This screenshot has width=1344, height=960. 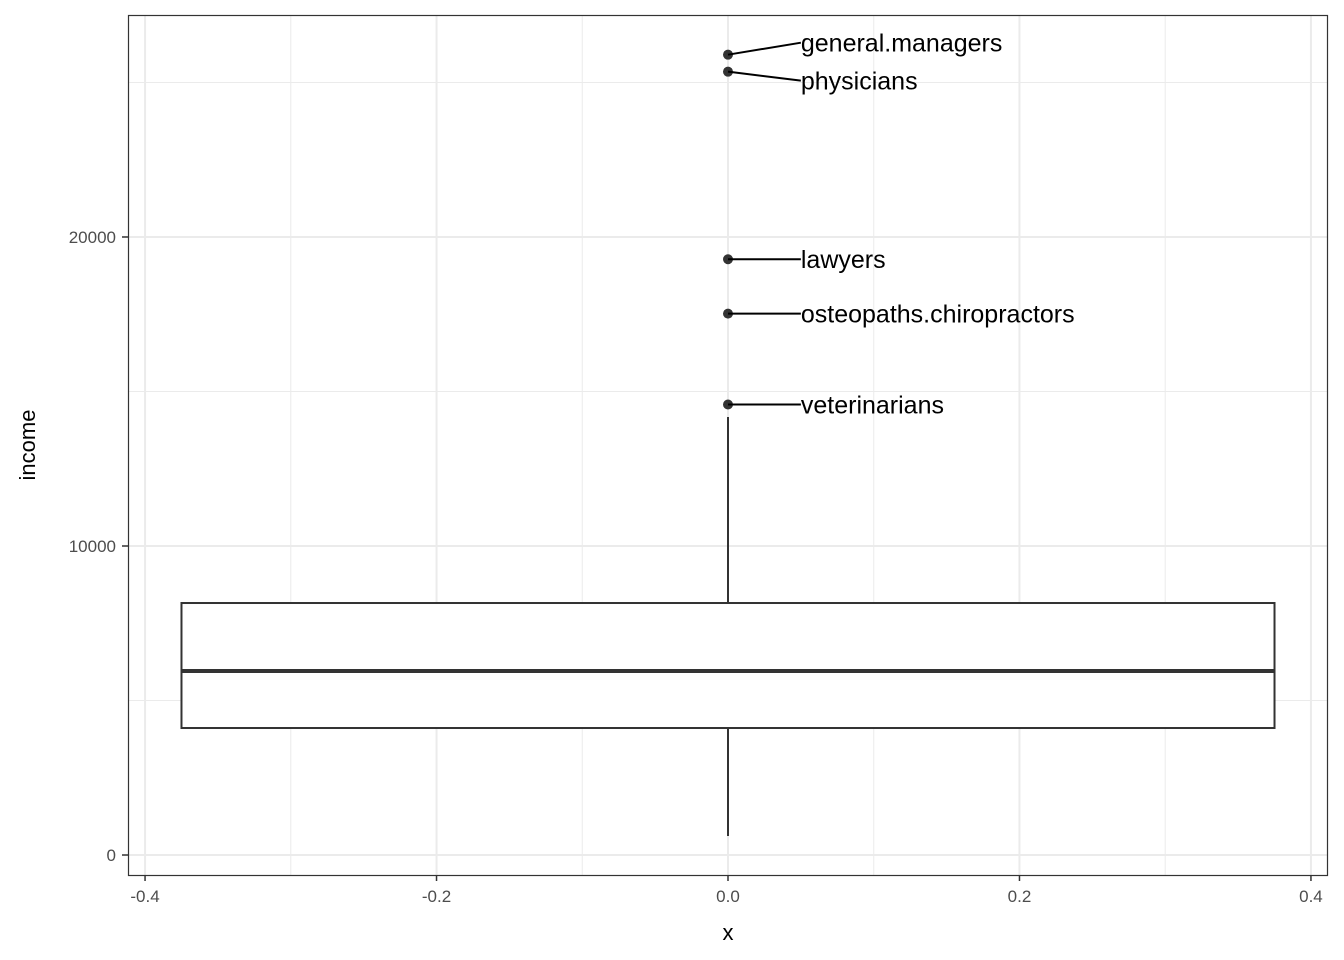 What do you see at coordinates (938, 315) in the screenshot?
I see `outlier-label: osteopaths.chiropractors` at bounding box center [938, 315].